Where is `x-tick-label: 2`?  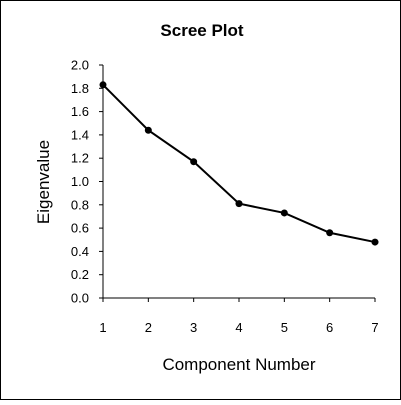 x-tick-label: 2 is located at coordinates (148, 327).